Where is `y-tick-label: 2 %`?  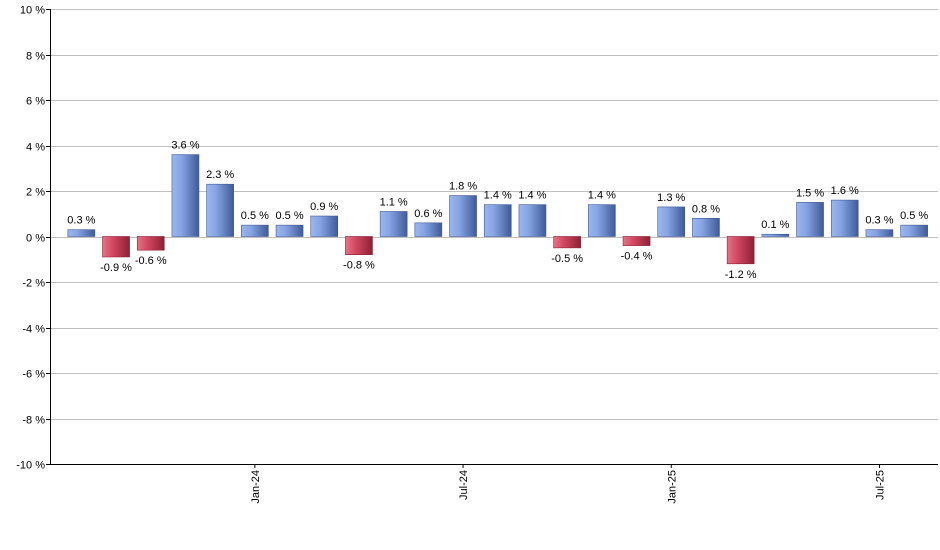 y-tick-label: 2 % is located at coordinates (35, 193).